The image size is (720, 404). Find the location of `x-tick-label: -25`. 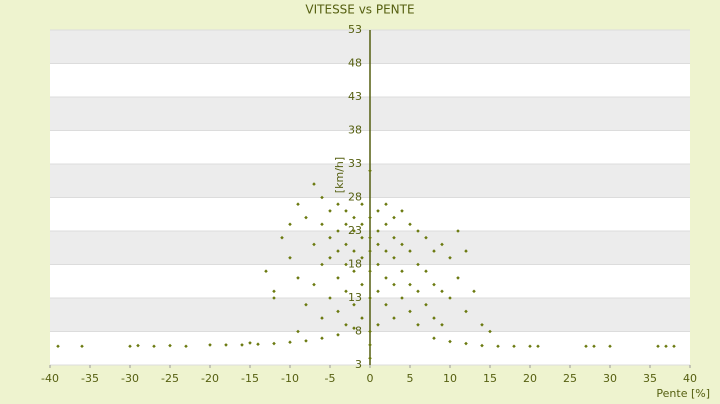

x-tick-label: -25 is located at coordinates (170, 378).